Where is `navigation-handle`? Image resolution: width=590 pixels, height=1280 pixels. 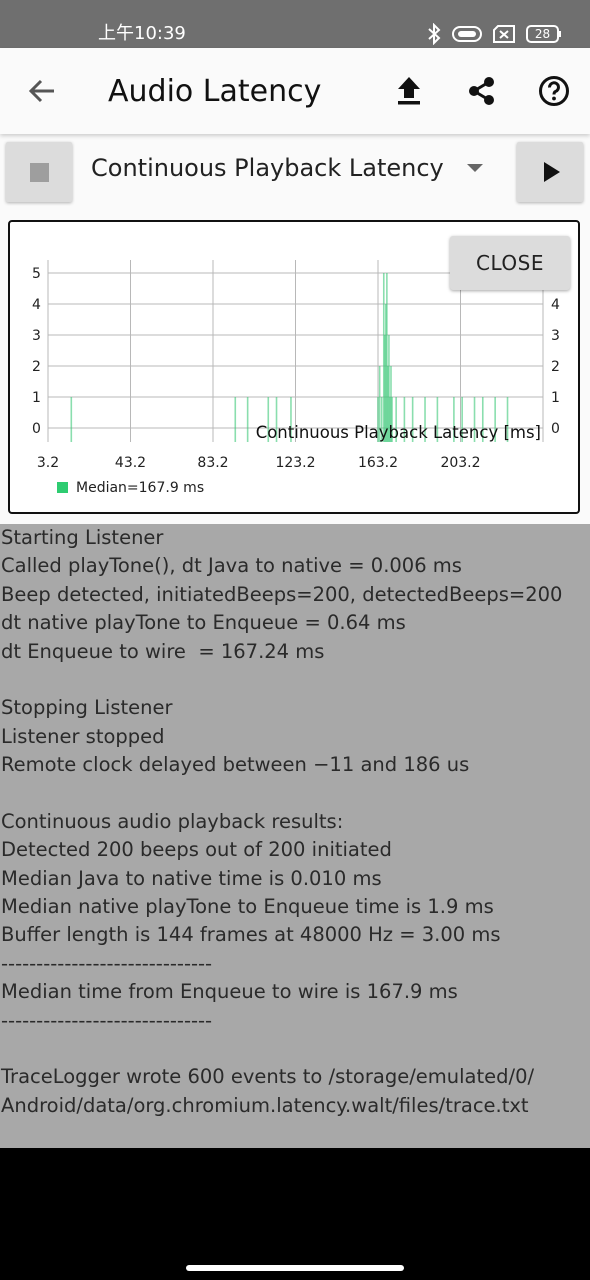 navigation-handle is located at coordinates (295, 1268).